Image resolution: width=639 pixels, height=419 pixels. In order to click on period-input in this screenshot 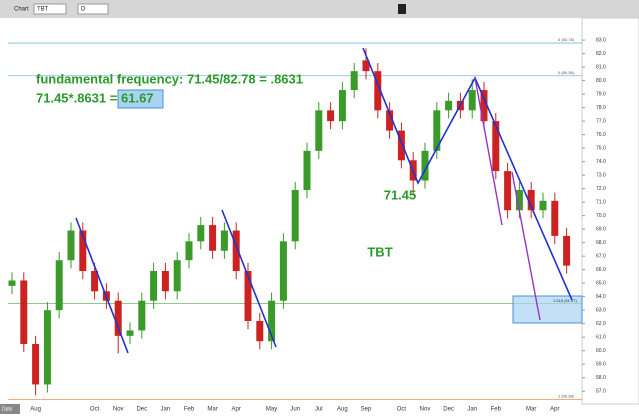, I will do `click(93, 9)`.